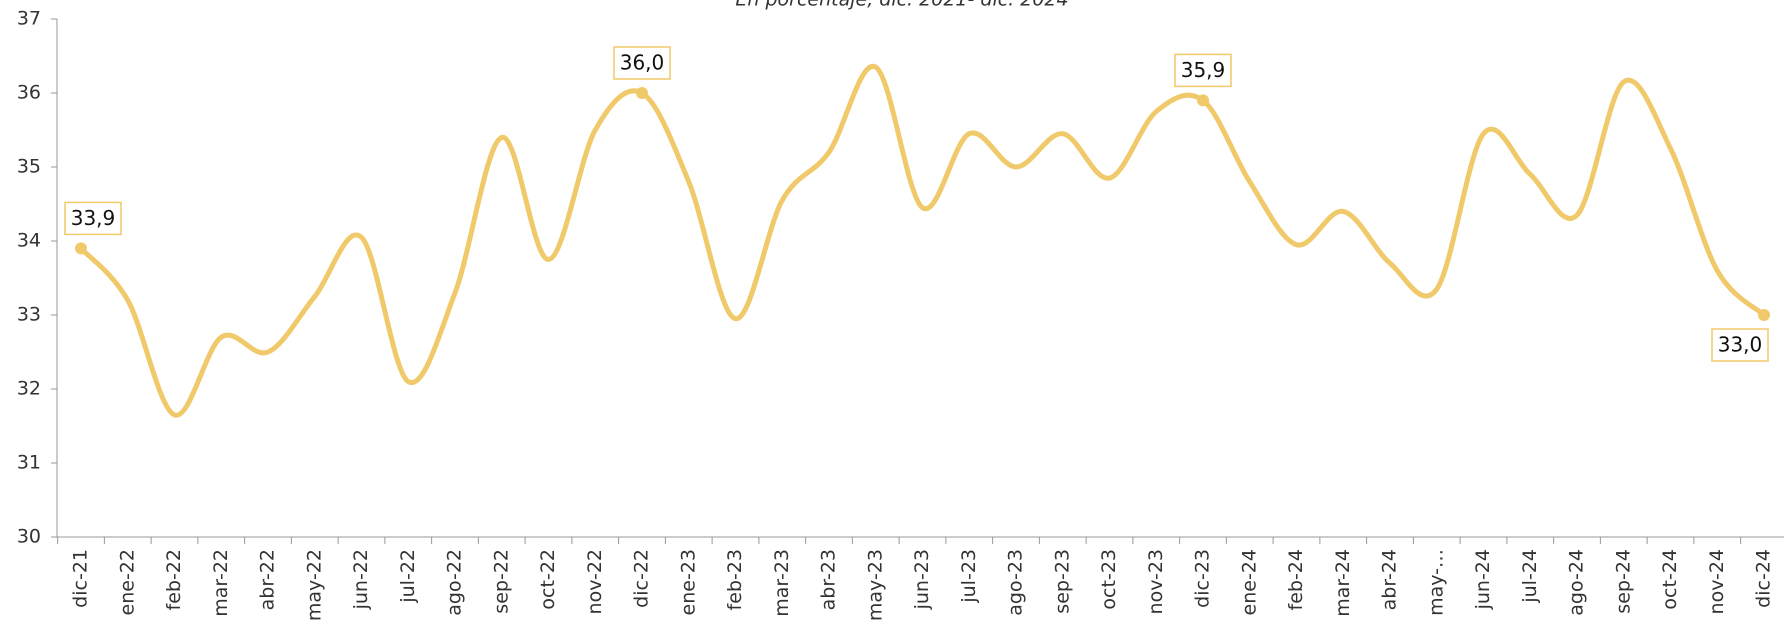  What do you see at coordinates (1156, 581) in the screenshot?
I see `x-tick-label: nov-23` at bounding box center [1156, 581].